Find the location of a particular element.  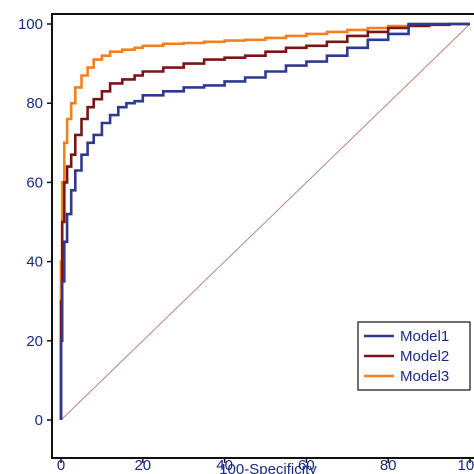

y-tick-label: 40 is located at coordinates (34, 262).